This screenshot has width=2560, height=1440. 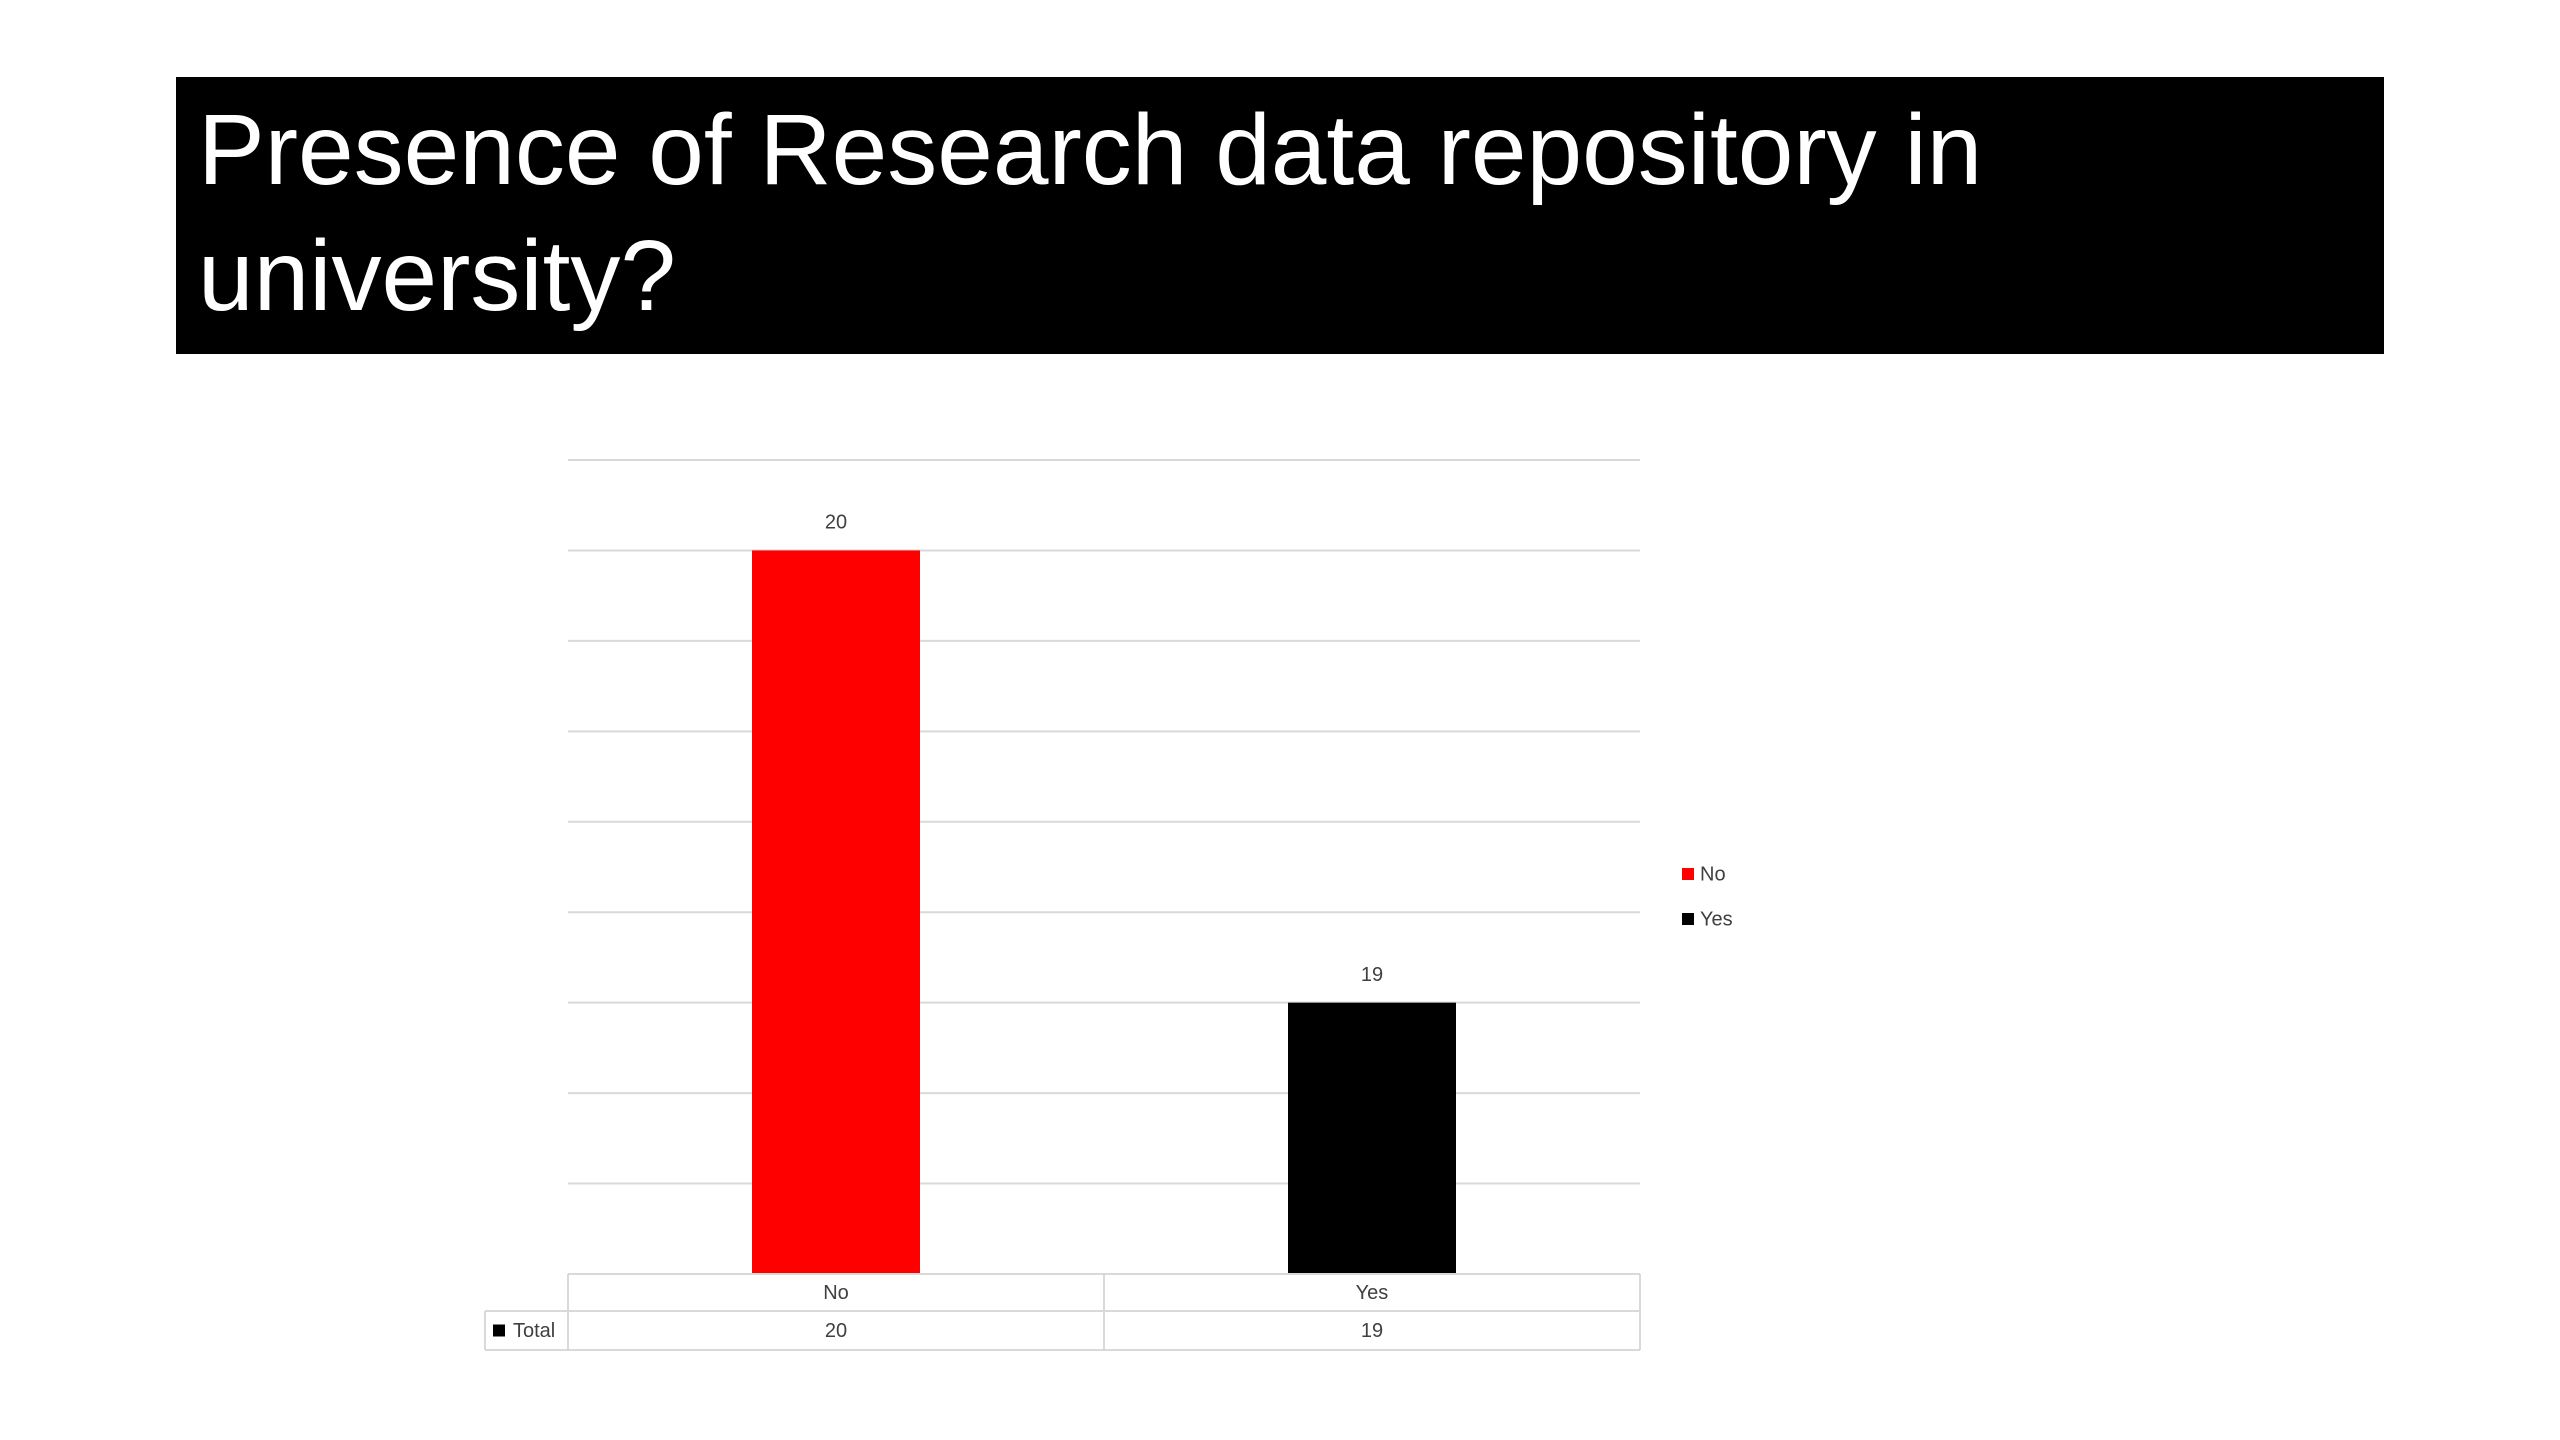 What do you see at coordinates (1372, 975) in the screenshot?
I see `data-label: 19` at bounding box center [1372, 975].